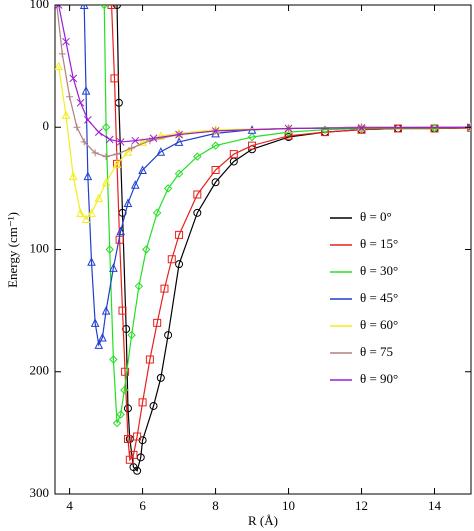 This screenshot has height=531, width=474. I want to click on legend-label: θ = 0°, so click(376, 216).